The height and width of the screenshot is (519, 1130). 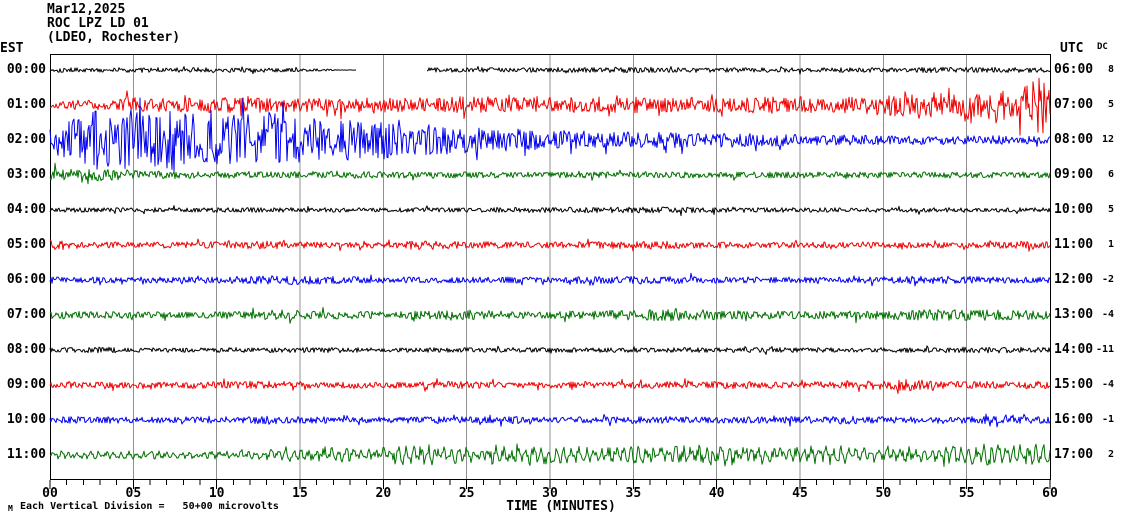 I want to click on dc-value: -2, so click(x=1107, y=279).